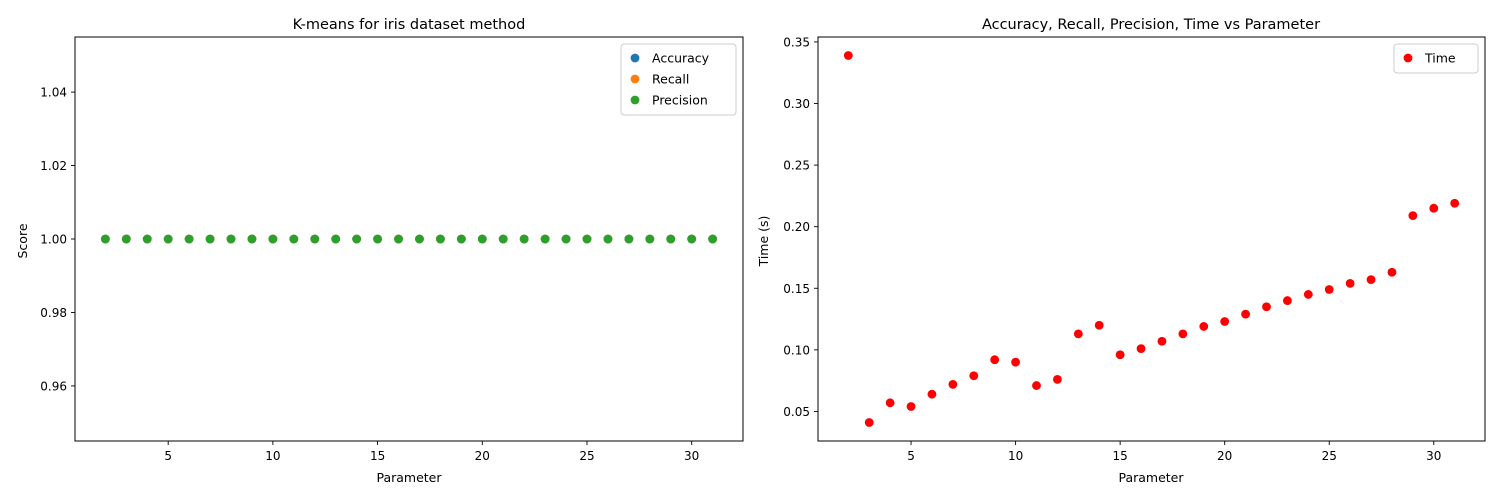 The width and height of the screenshot is (1500, 500). Describe the element at coordinates (796, 227) in the screenshot. I see `y-tick-label: 0.20` at that location.